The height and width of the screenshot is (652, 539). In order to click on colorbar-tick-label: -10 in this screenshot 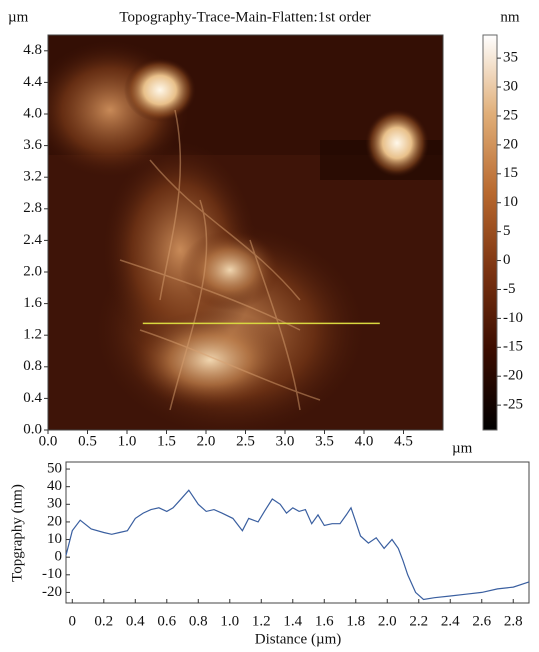, I will do `click(513, 318)`.